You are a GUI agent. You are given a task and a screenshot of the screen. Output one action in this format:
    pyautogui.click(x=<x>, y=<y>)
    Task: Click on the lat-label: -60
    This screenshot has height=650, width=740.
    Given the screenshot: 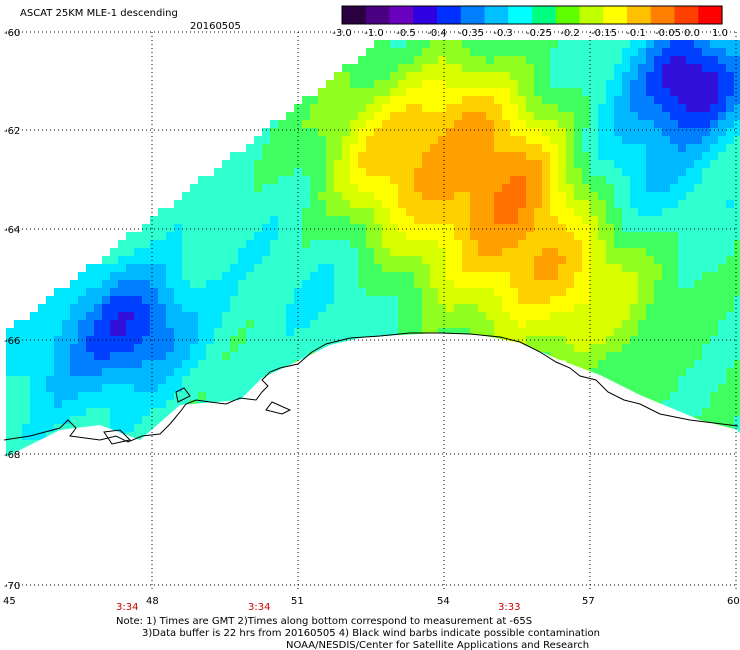 What is the action you would take?
    pyautogui.click(x=12, y=33)
    